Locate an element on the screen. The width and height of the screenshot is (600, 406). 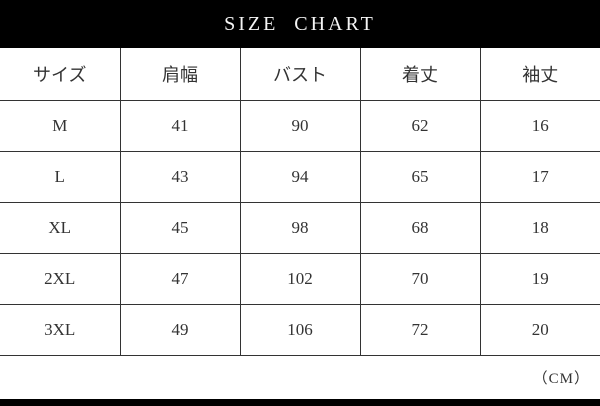
column-header-length: 着丈 is located at coordinates (419, 74).